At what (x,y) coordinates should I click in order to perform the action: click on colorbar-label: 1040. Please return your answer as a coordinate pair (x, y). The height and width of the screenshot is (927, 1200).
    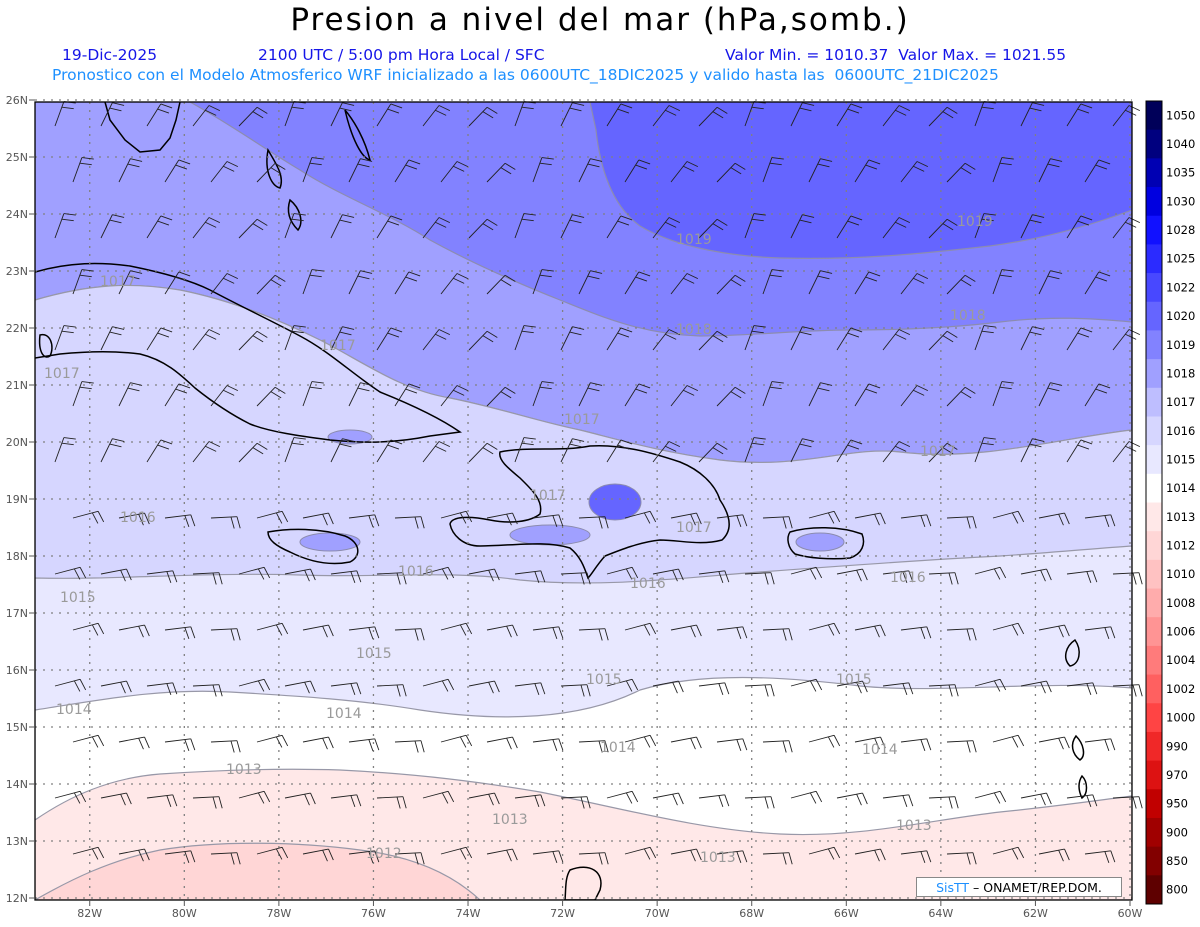
    Looking at the image, I should click on (1180, 144).